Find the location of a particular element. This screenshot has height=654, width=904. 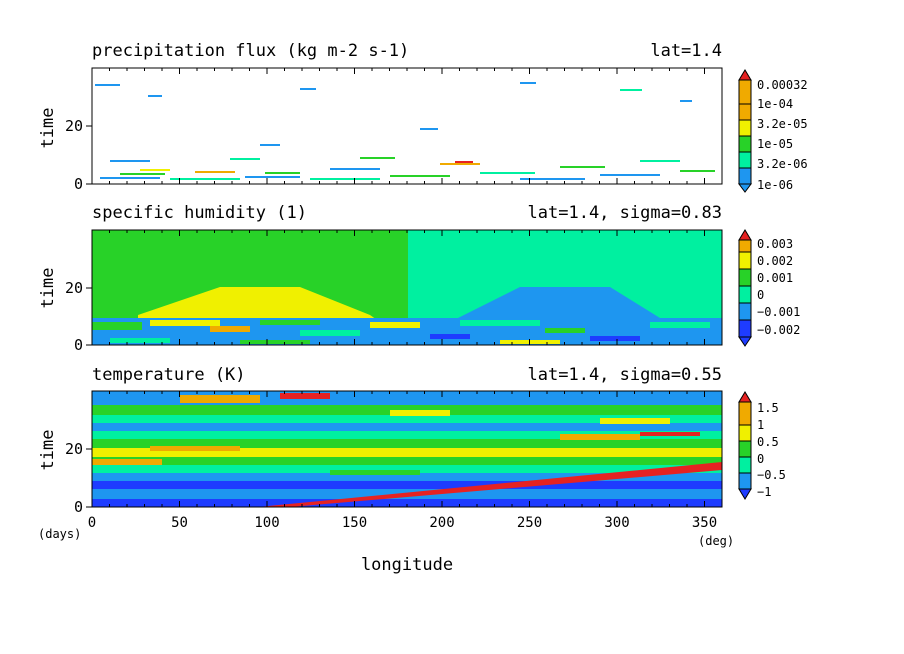

temperature-field is located at coordinates (407, 449).